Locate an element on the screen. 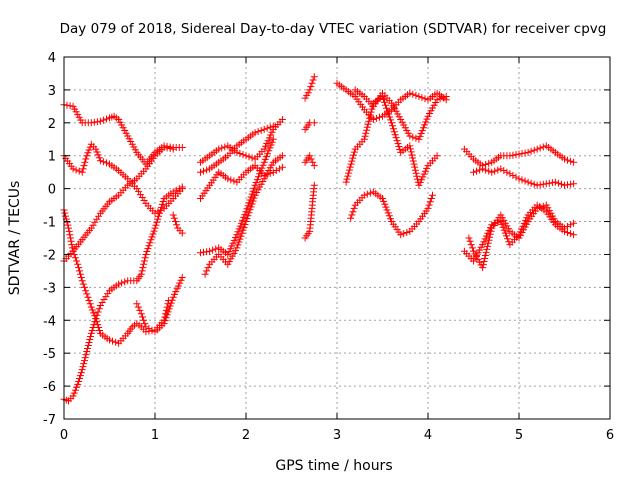 This screenshot has height=480, width=640. x-axis-title: GPS time / hours is located at coordinates (333, 466).